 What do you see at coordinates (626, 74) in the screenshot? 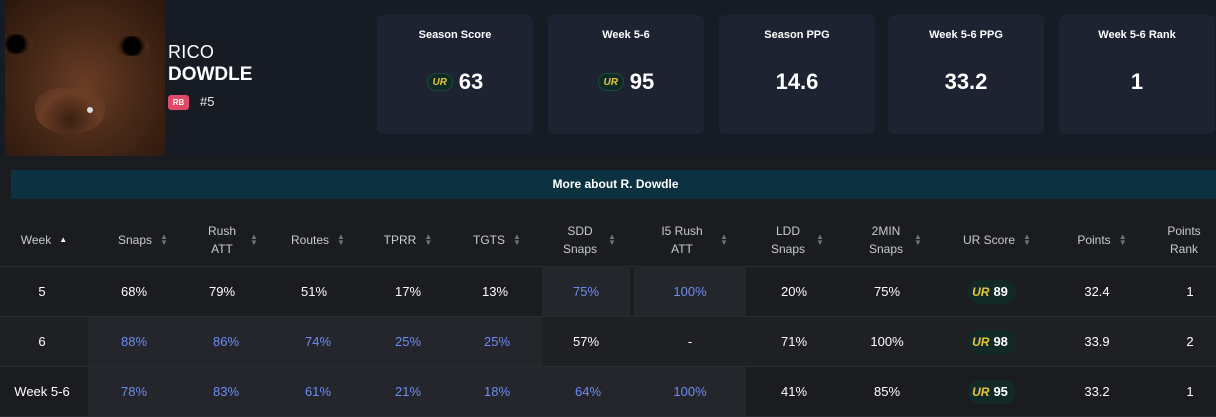
I see `stat-card-week-score: Week 5-6 UR 95` at bounding box center [626, 74].